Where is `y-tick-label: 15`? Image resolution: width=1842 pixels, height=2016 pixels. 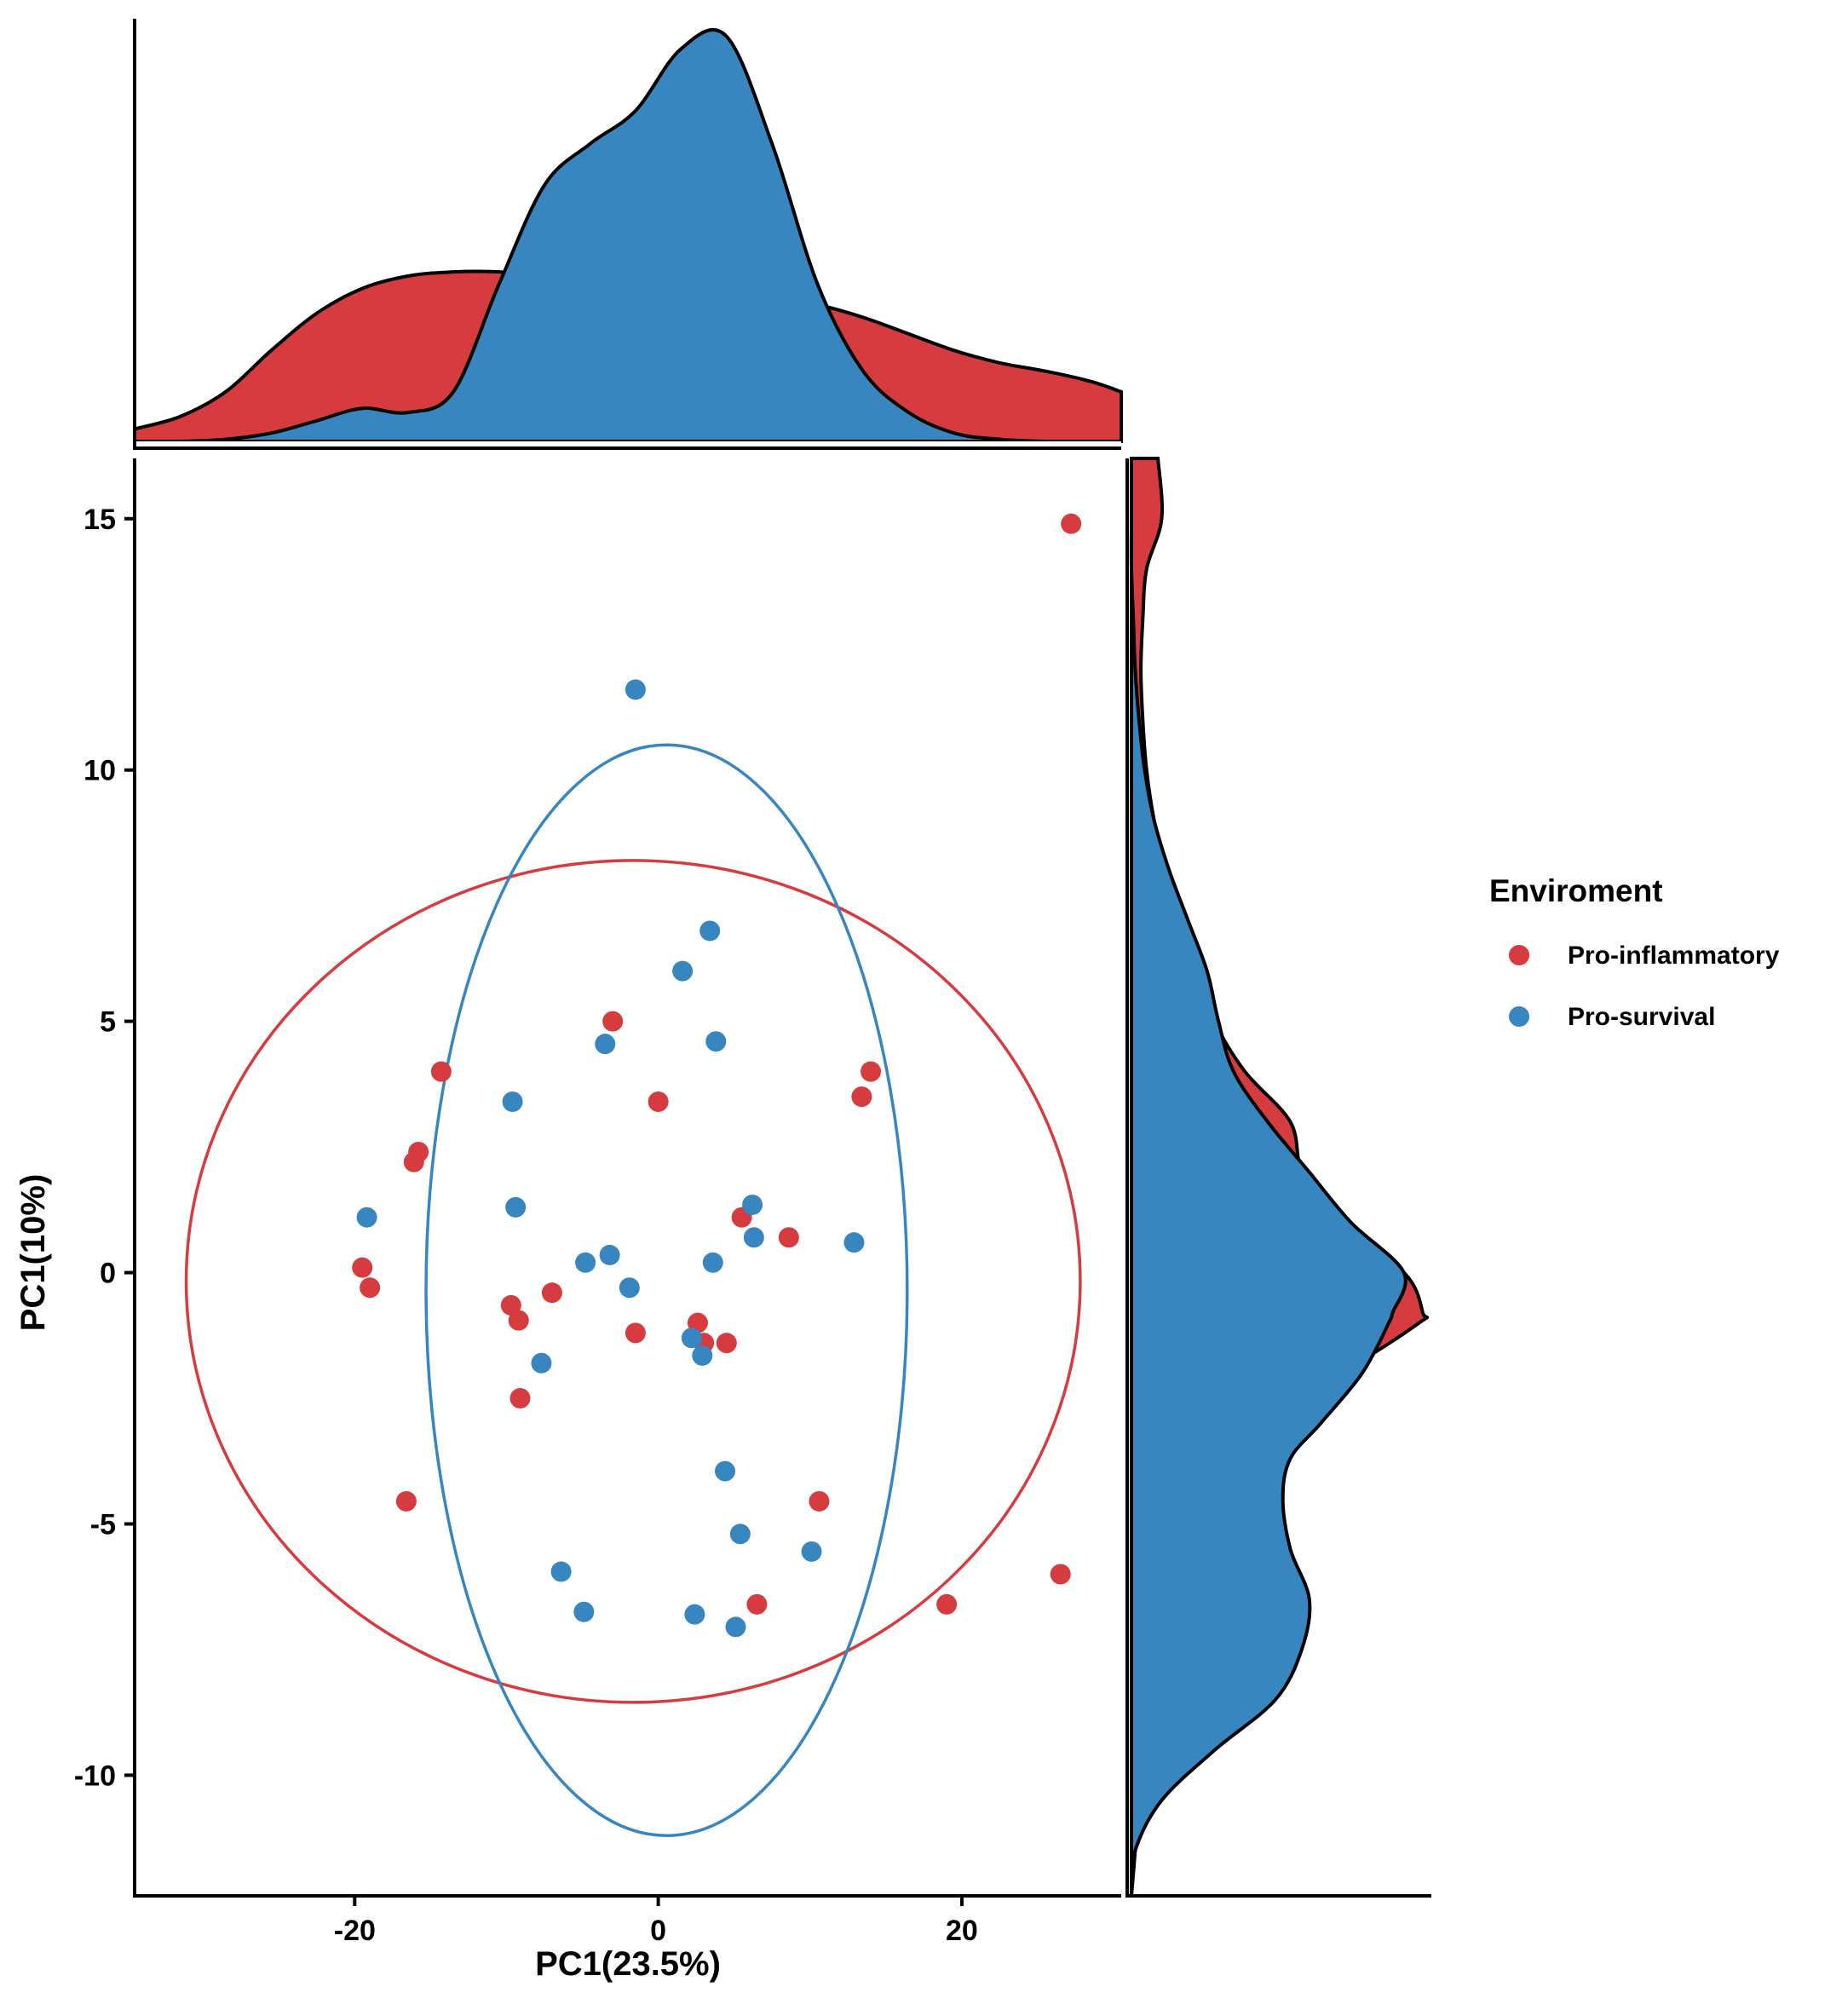 y-tick-label: 15 is located at coordinates (100, 520).